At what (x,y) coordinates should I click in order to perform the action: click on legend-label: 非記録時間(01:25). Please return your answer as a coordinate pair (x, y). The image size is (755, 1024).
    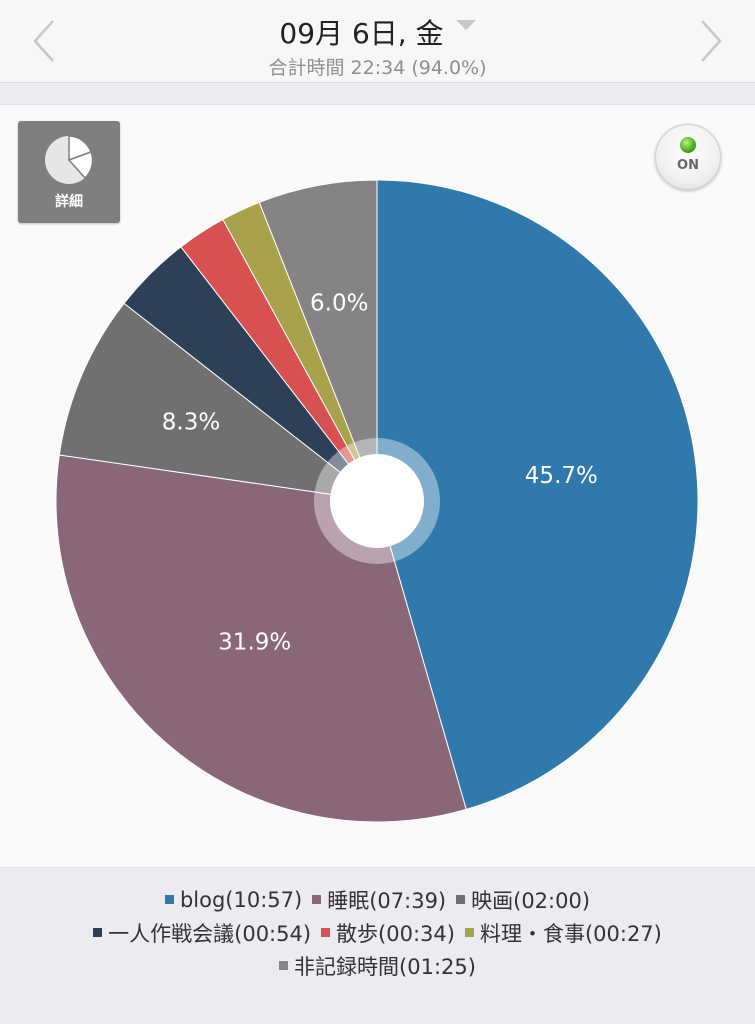
    Looking at the image, I should click on (385, 966).